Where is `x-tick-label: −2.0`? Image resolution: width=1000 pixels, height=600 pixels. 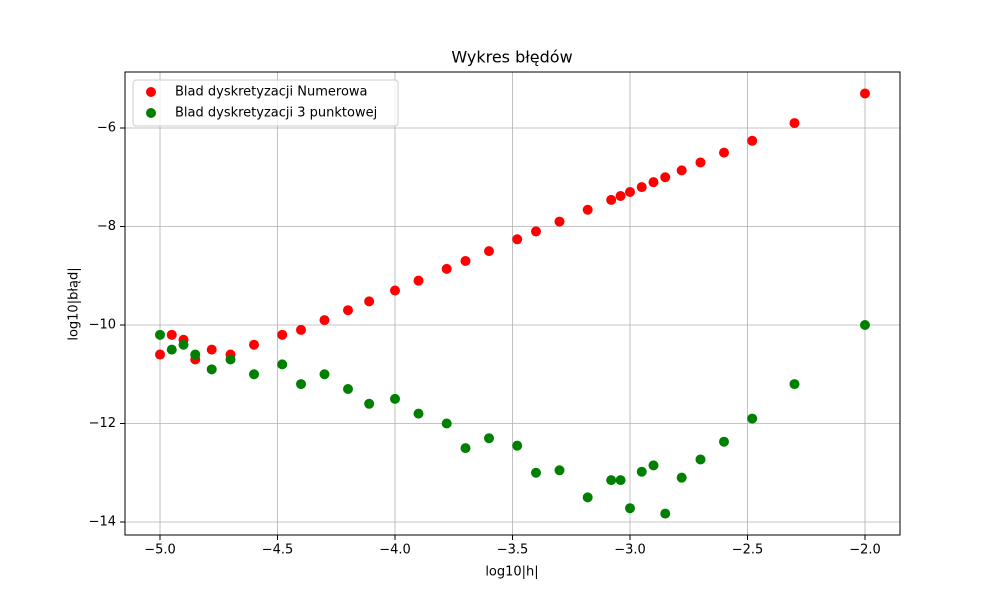 x-tick-label: −2.0 is located at coordinates (865, 550).